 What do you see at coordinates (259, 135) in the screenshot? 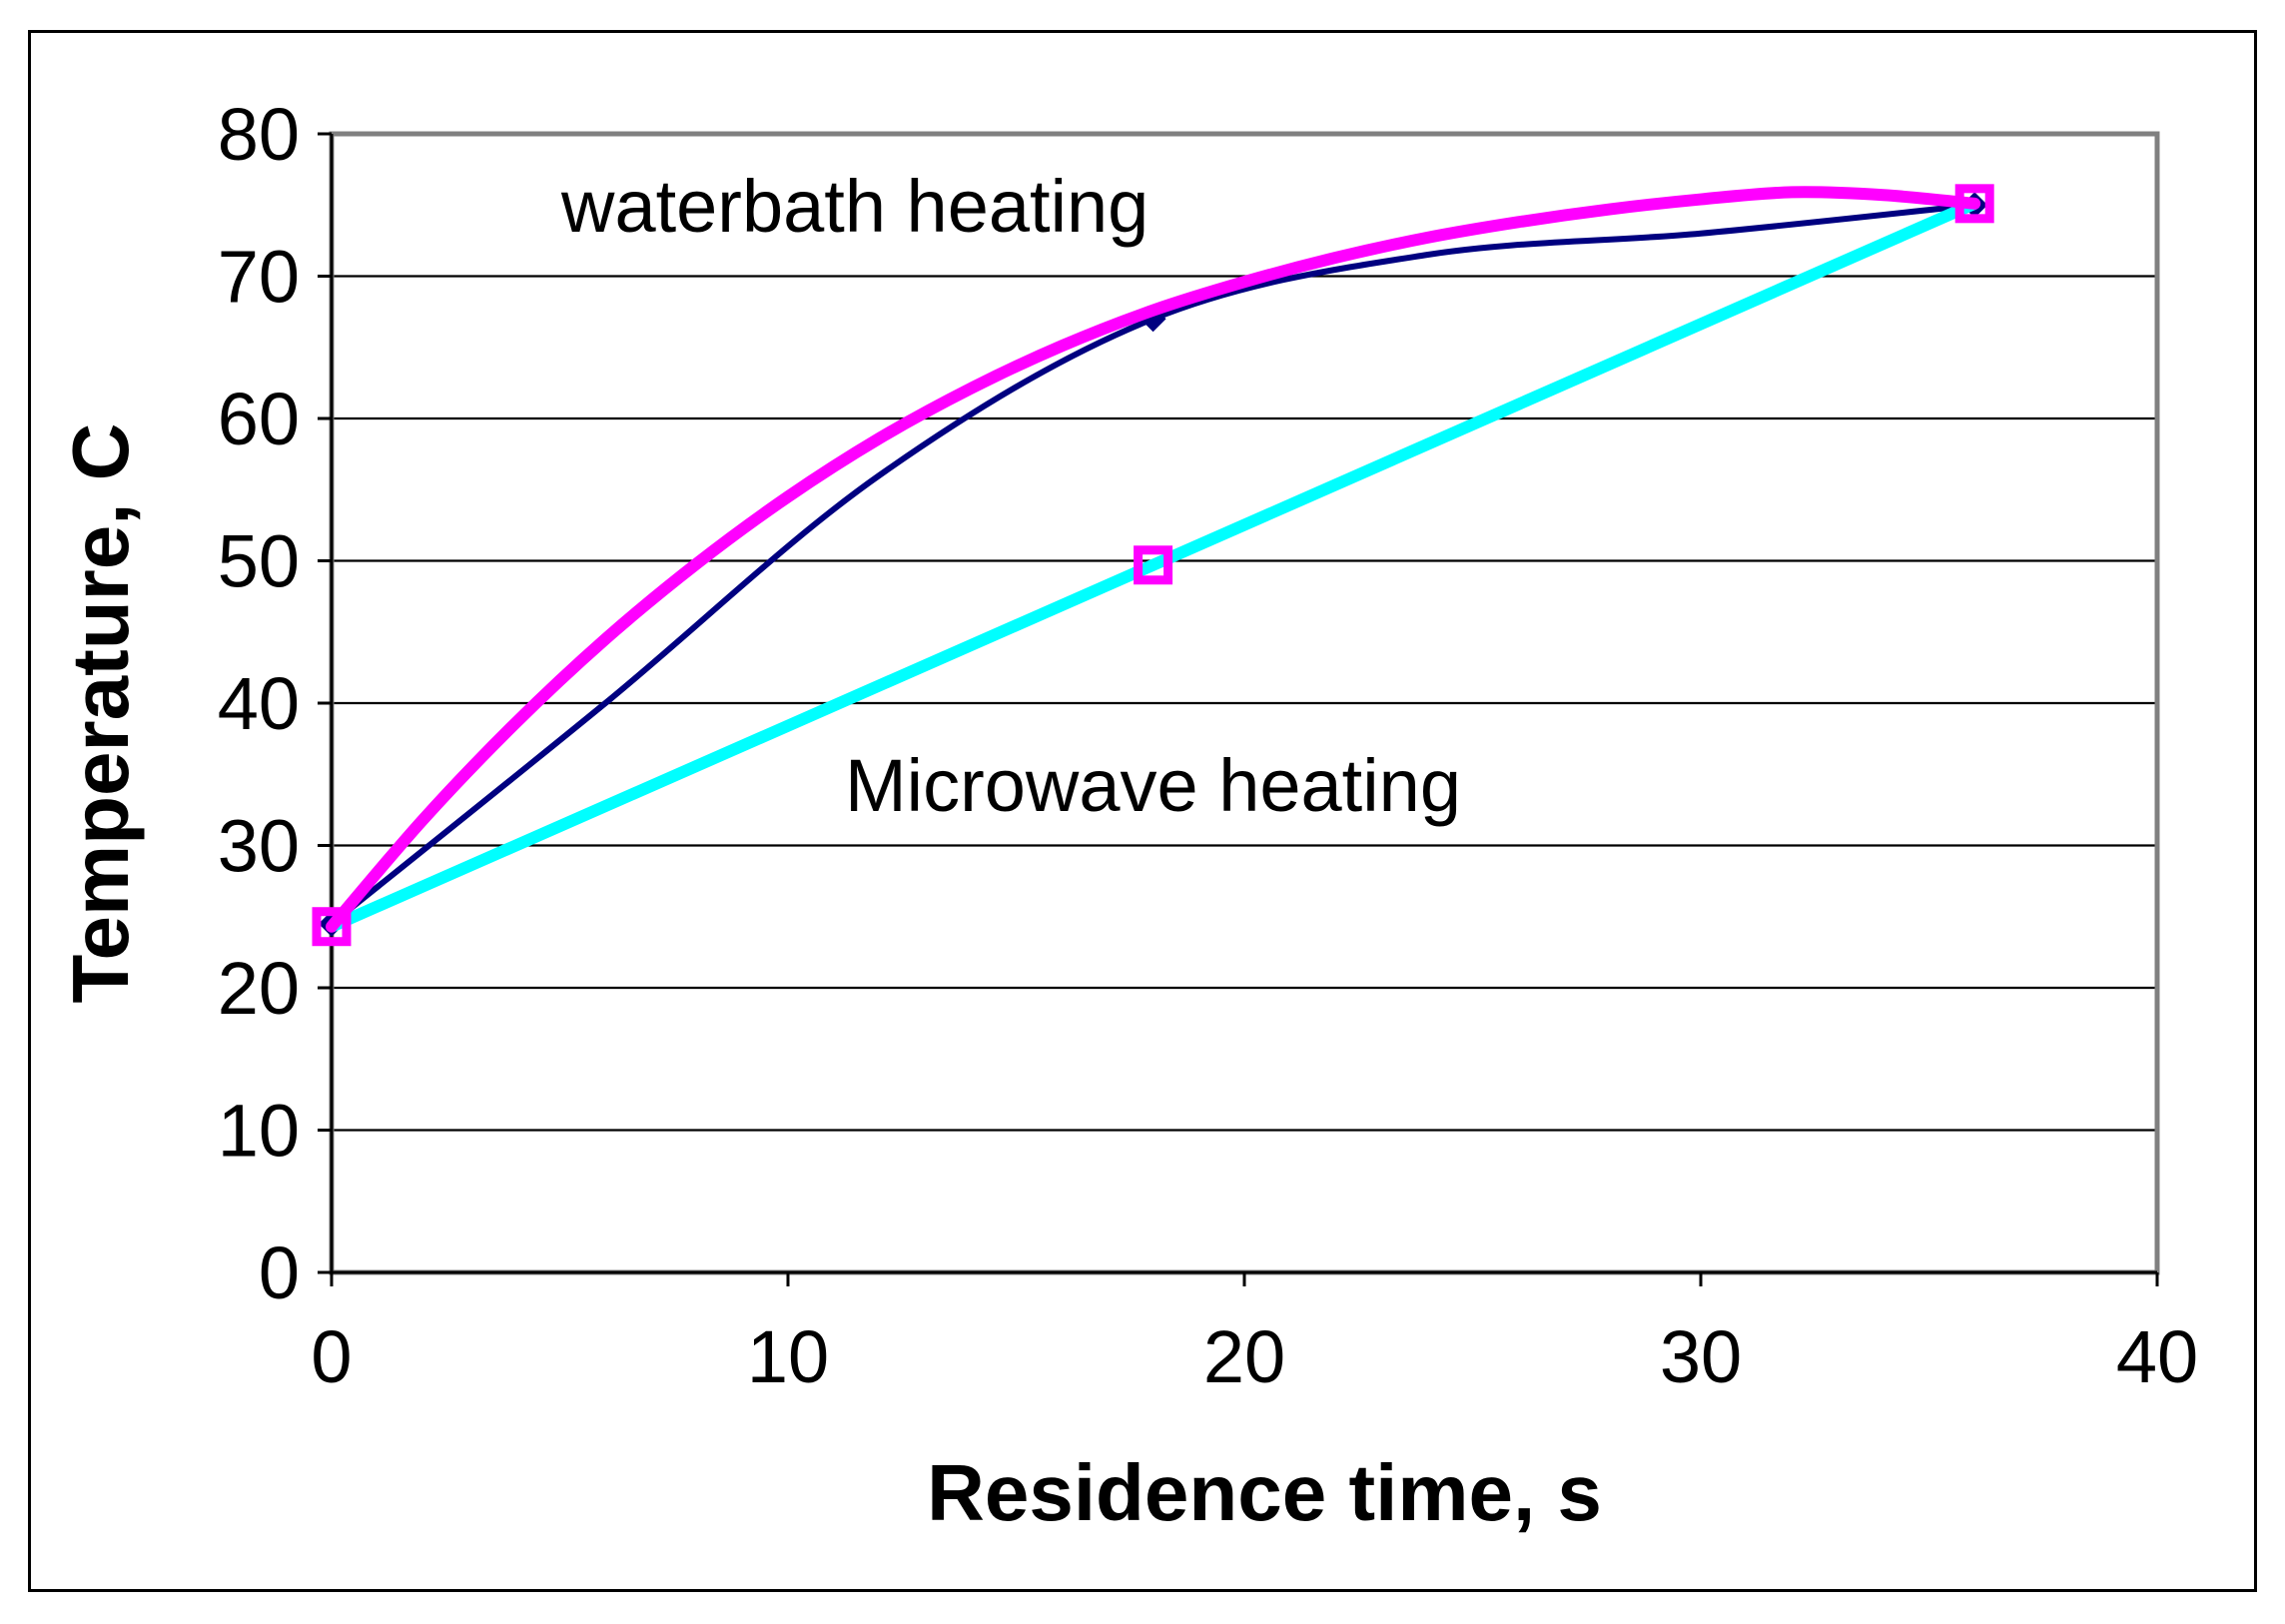
I see `y-tick-label-80: 80` at bounding box center [259, 135].